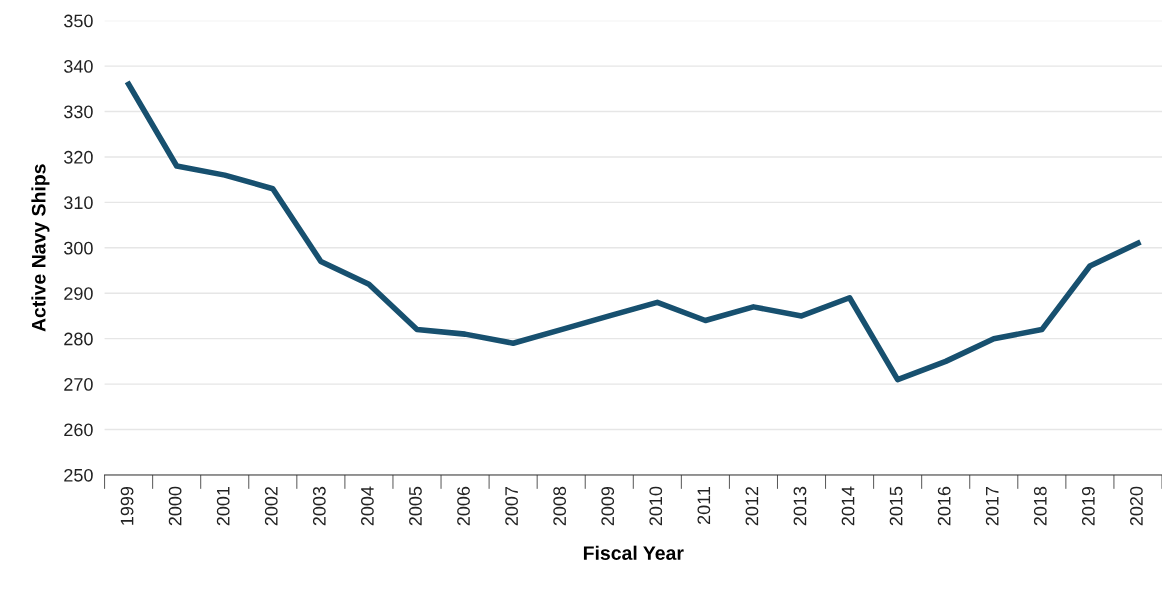 The image size is (1162, 590). Describe the element at coordinates (367, 506) in the screenshot. I see `x-tick-label: 2004` at that location.